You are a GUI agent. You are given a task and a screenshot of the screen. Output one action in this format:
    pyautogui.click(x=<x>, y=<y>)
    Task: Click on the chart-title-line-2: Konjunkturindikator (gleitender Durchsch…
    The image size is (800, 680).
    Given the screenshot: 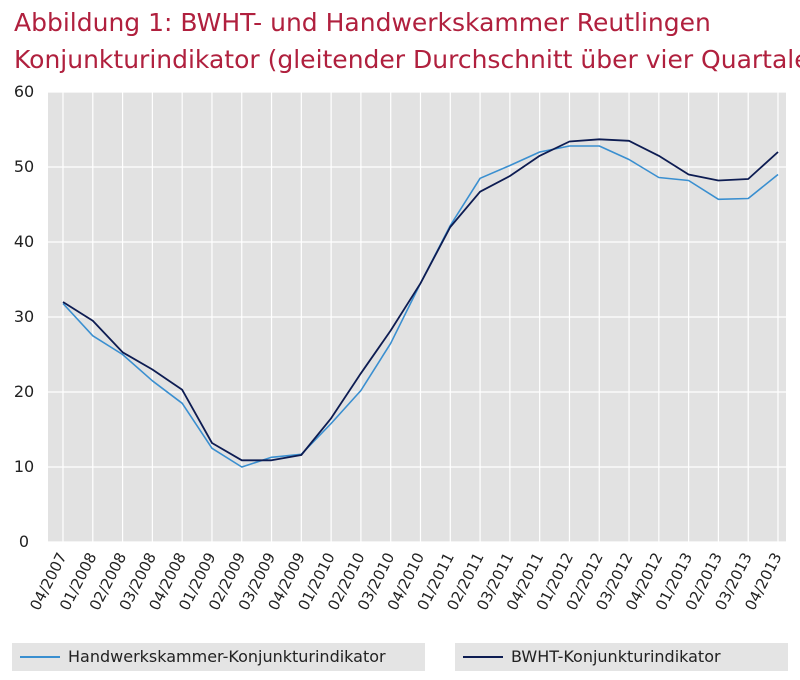 What is the action you would take?
    pyautogui.click(x=407, y=59)
    